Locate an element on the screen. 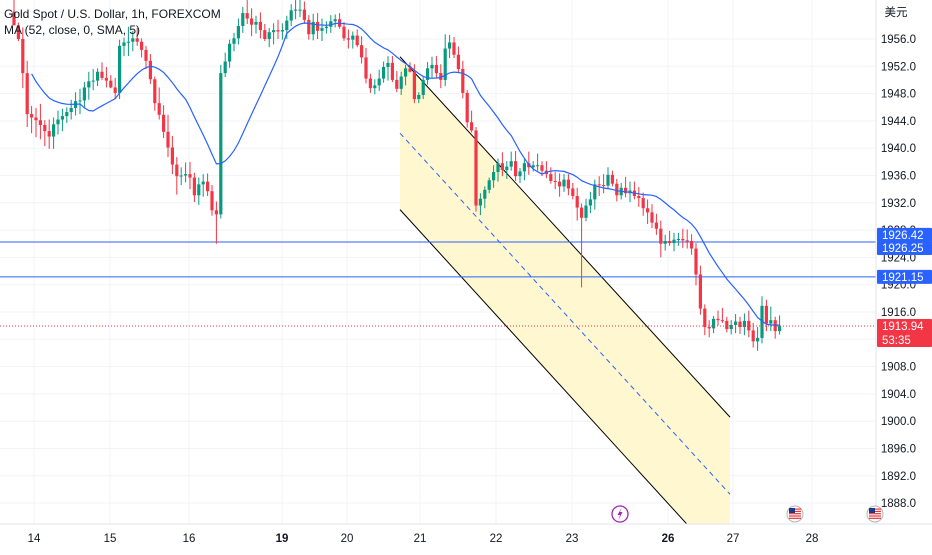 Image resolution: width=932 pixels, height=555 pixels. price-tick-label: 1936.0 is located at coordinates (898, 177).